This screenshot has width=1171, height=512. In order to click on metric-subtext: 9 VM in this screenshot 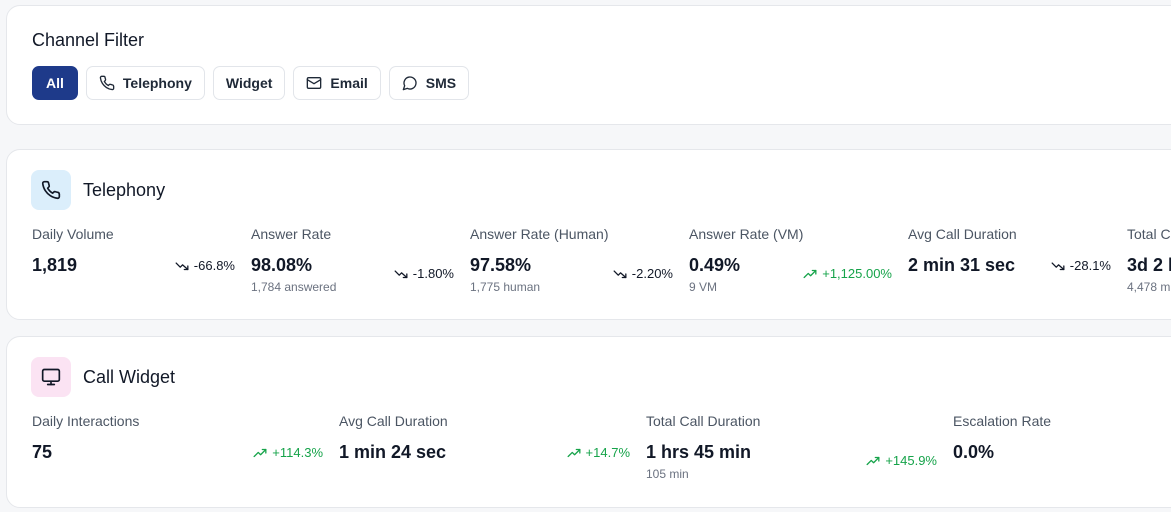, I will do `click(703, 287)`.